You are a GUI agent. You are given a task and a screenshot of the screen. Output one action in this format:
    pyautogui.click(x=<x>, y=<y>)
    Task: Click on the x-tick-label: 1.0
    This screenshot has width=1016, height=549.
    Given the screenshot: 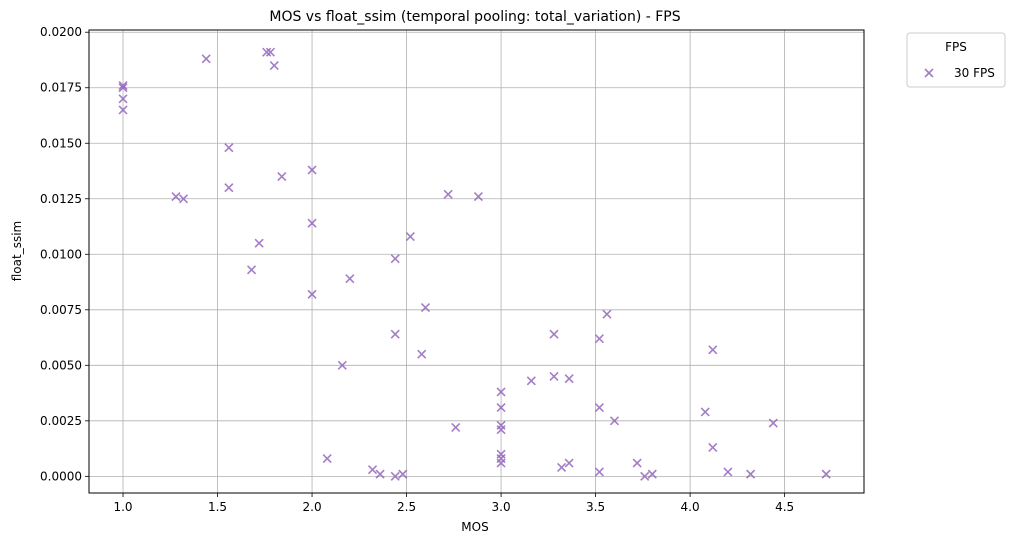 What is the action you would take?
    pyautogui.click(x=122, y=507)
    